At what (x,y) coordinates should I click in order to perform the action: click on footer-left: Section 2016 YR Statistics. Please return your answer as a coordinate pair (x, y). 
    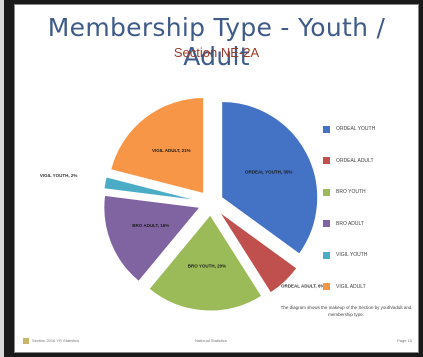
    Looking at the image, I should click on (56, 340).